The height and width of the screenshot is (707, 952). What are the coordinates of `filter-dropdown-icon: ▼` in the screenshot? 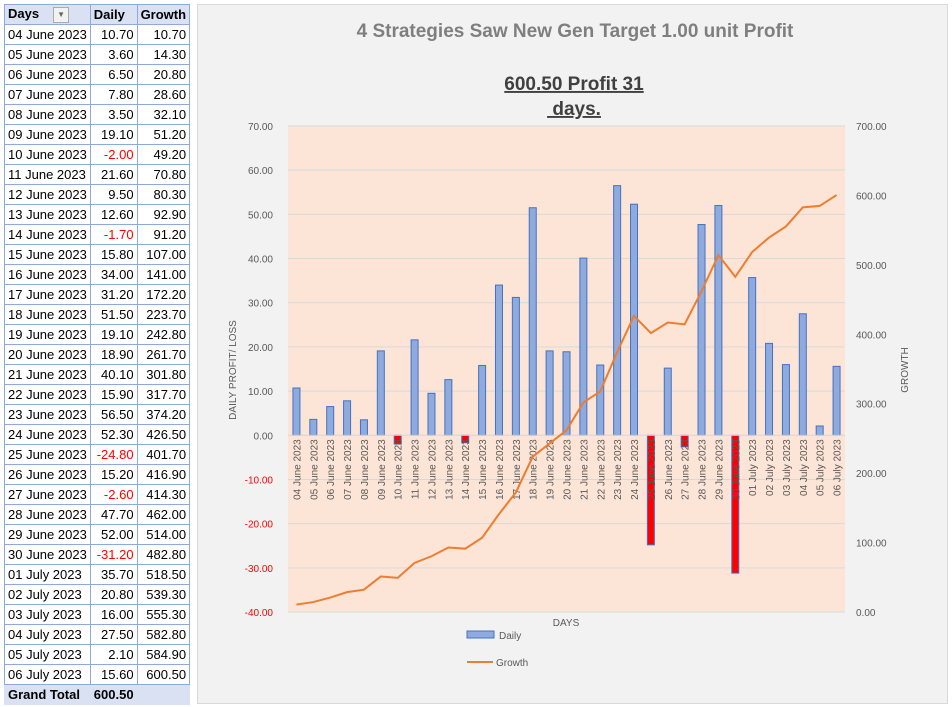 It's located at (61, 14).